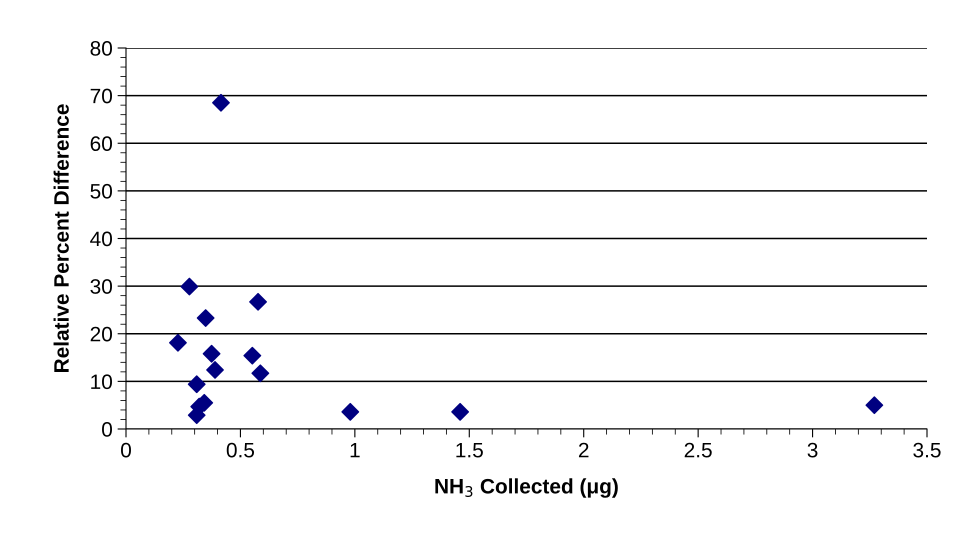  What do you see at coordinates (101, 239) in the screenshot?
I see `y-tick-label: 40` at bounding box center [101, 239].